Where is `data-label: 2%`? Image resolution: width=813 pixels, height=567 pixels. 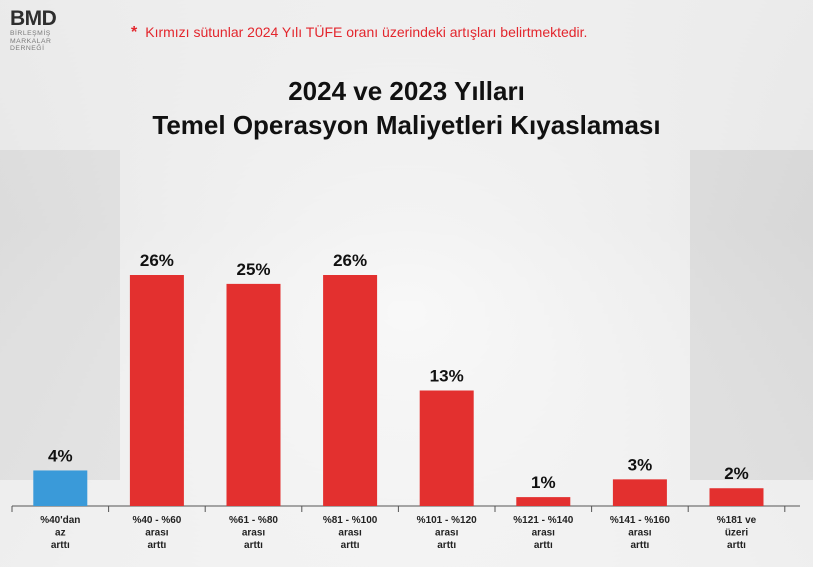
data-label: 2% is located at coordinates (736, 473).